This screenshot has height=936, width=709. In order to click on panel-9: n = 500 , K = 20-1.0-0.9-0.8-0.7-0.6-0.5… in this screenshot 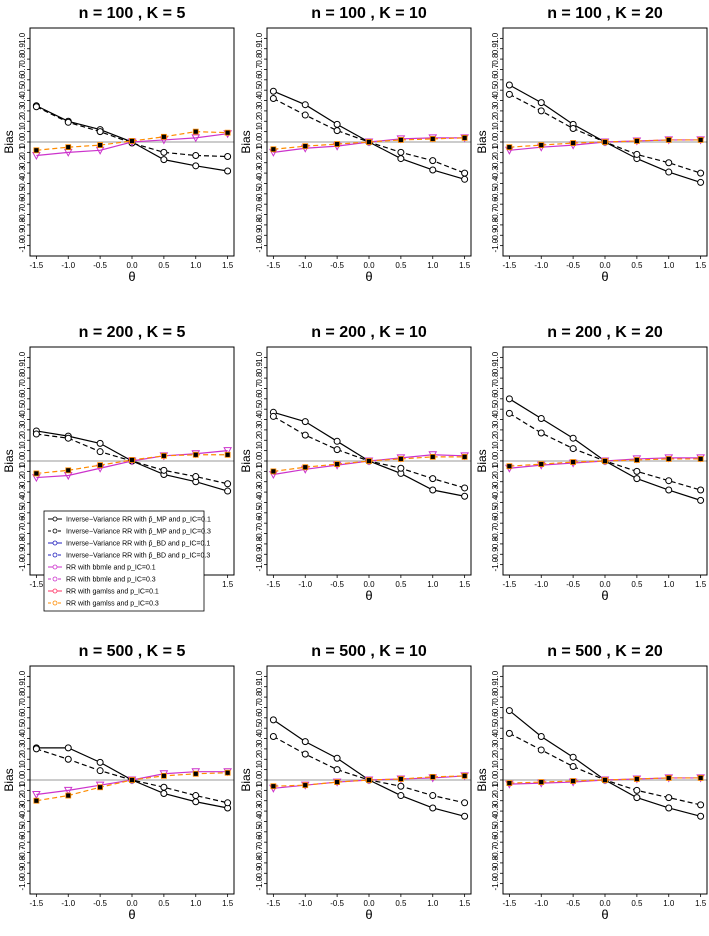, I will do `click(591, 782)`.